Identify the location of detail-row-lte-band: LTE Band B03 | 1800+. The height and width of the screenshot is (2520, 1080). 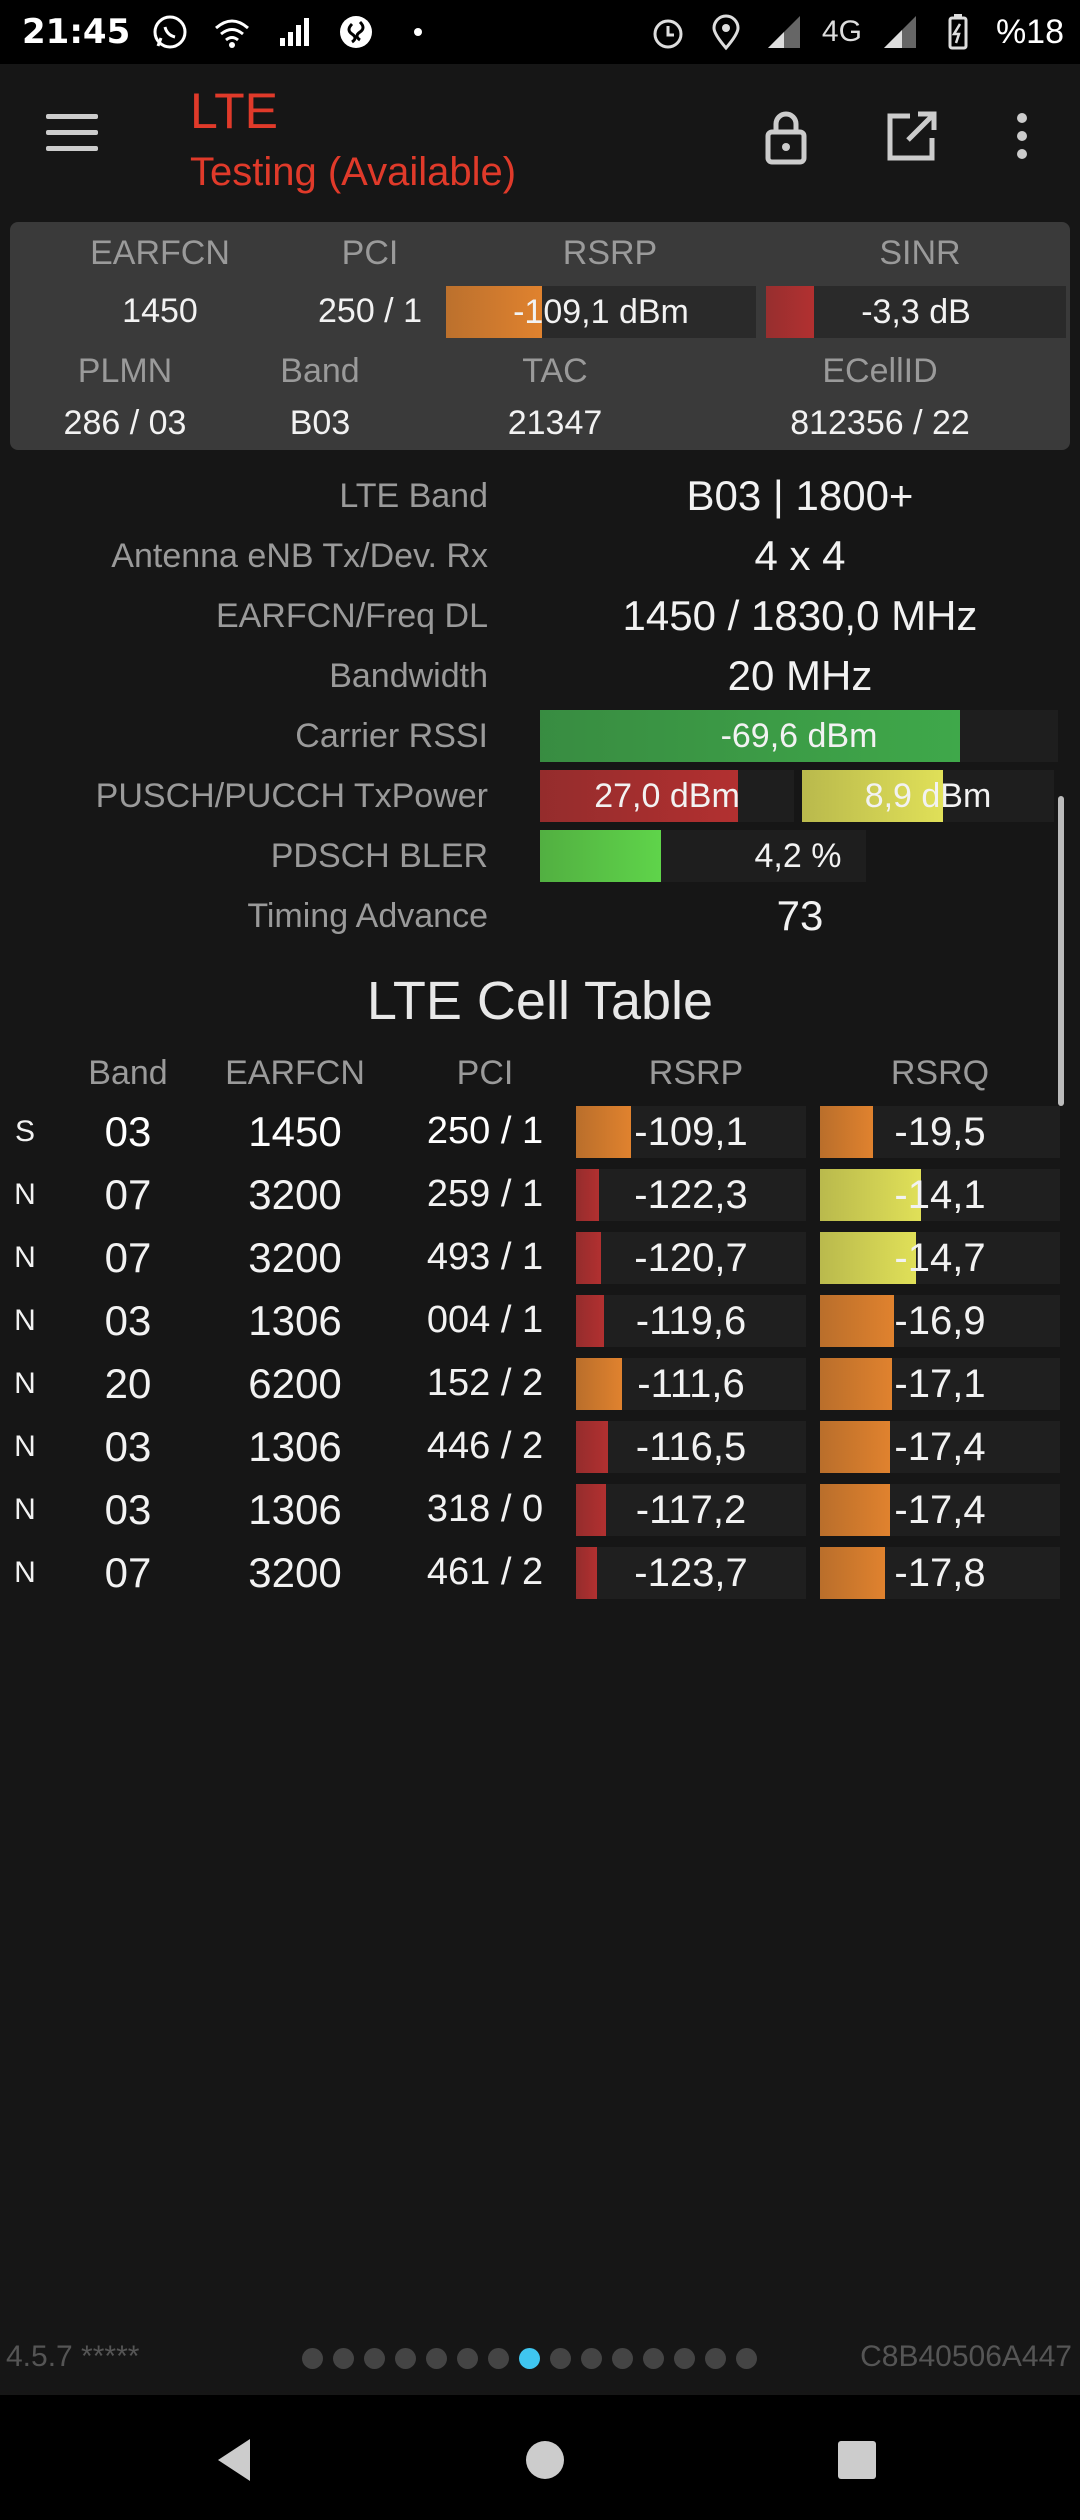
(540, 496).